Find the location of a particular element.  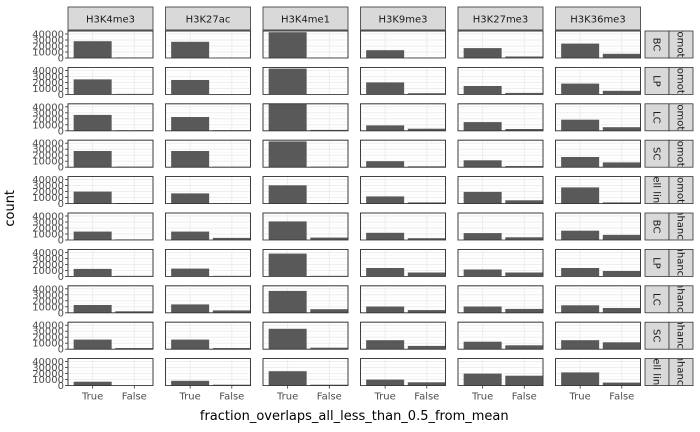

panel-enhancer-BC-h3k4me3 is located at coordinates (110, 226).